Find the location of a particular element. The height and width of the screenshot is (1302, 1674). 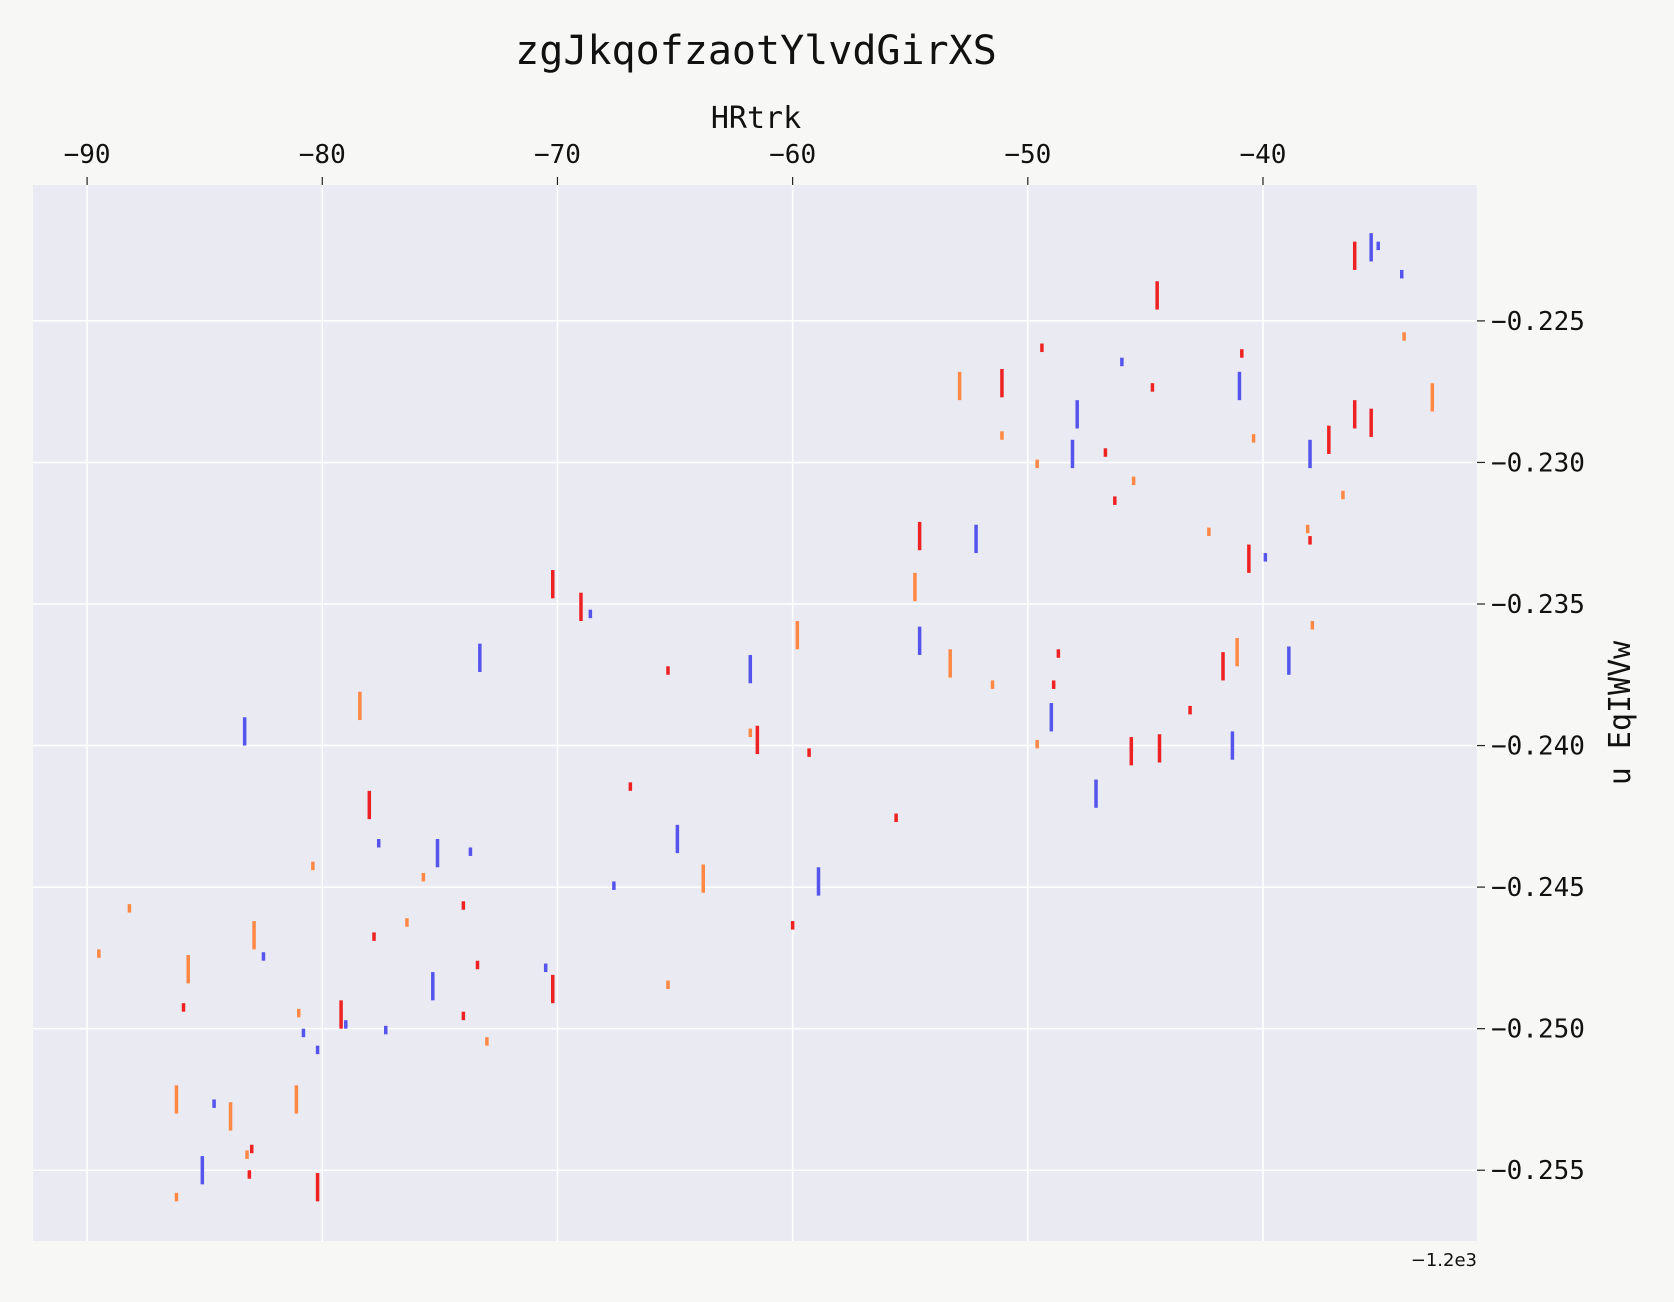

x-tick-label: −50 is located at coordinates (1027, 155).